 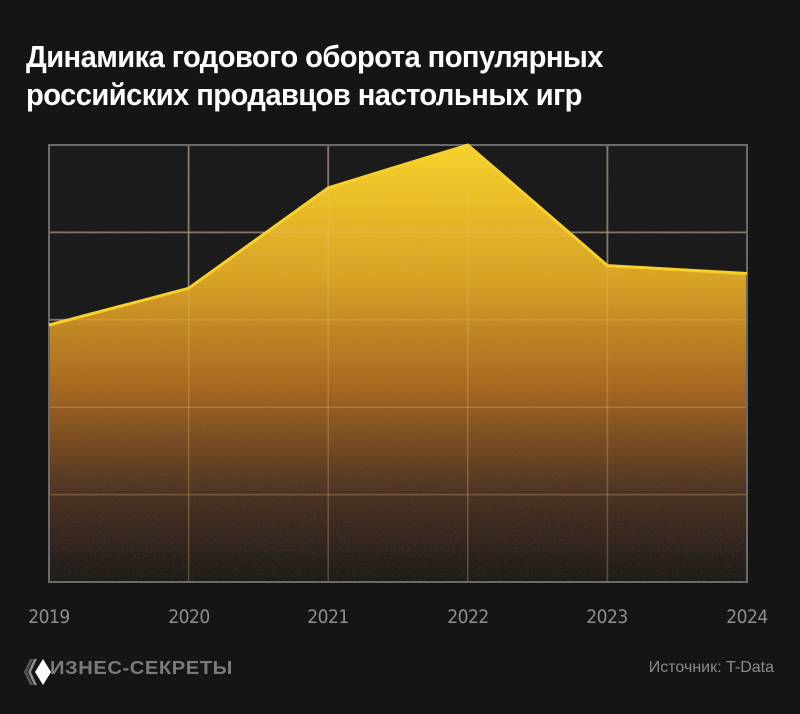 What do you see at coordinates (607, 617) in the screenshot?
I see `x-tick-2023: 2023` at bounding box center [607, 617].